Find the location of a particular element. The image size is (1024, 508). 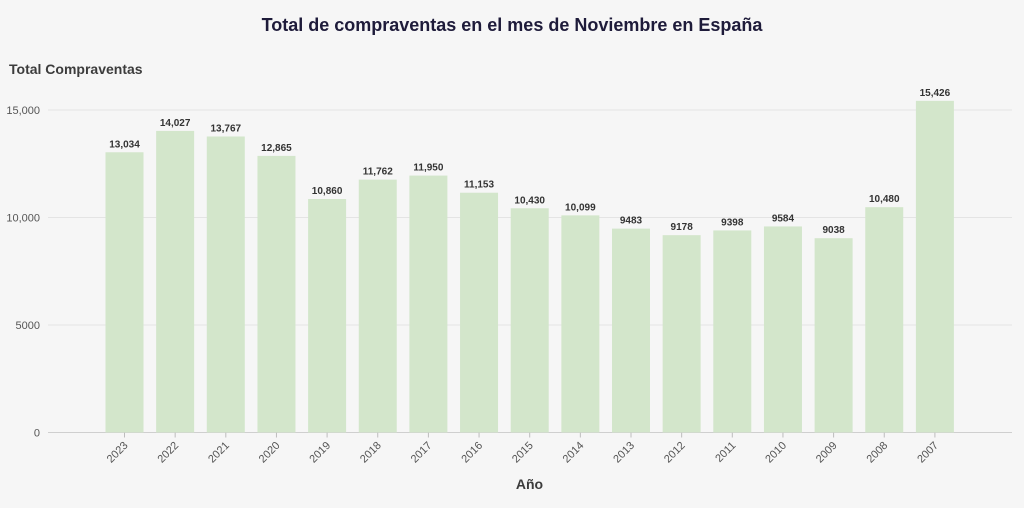

data-label-2017: 11,950 is located at coordinates (428, 168).